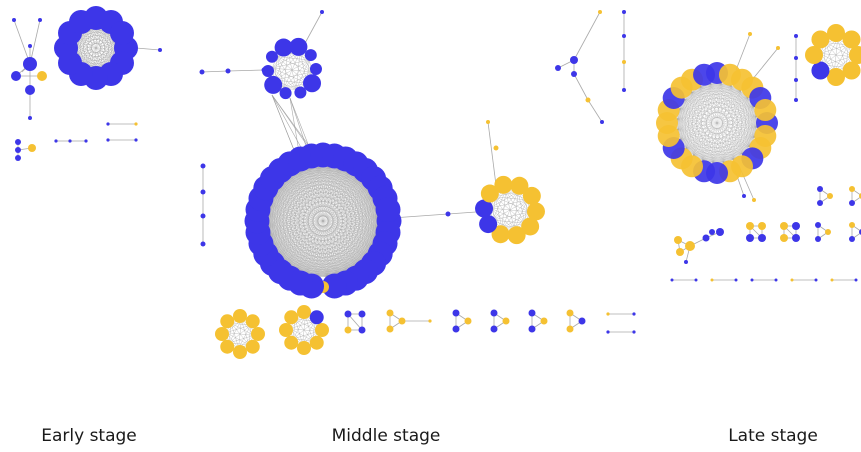  I want to click on late-stage-network, so click(758, 153).